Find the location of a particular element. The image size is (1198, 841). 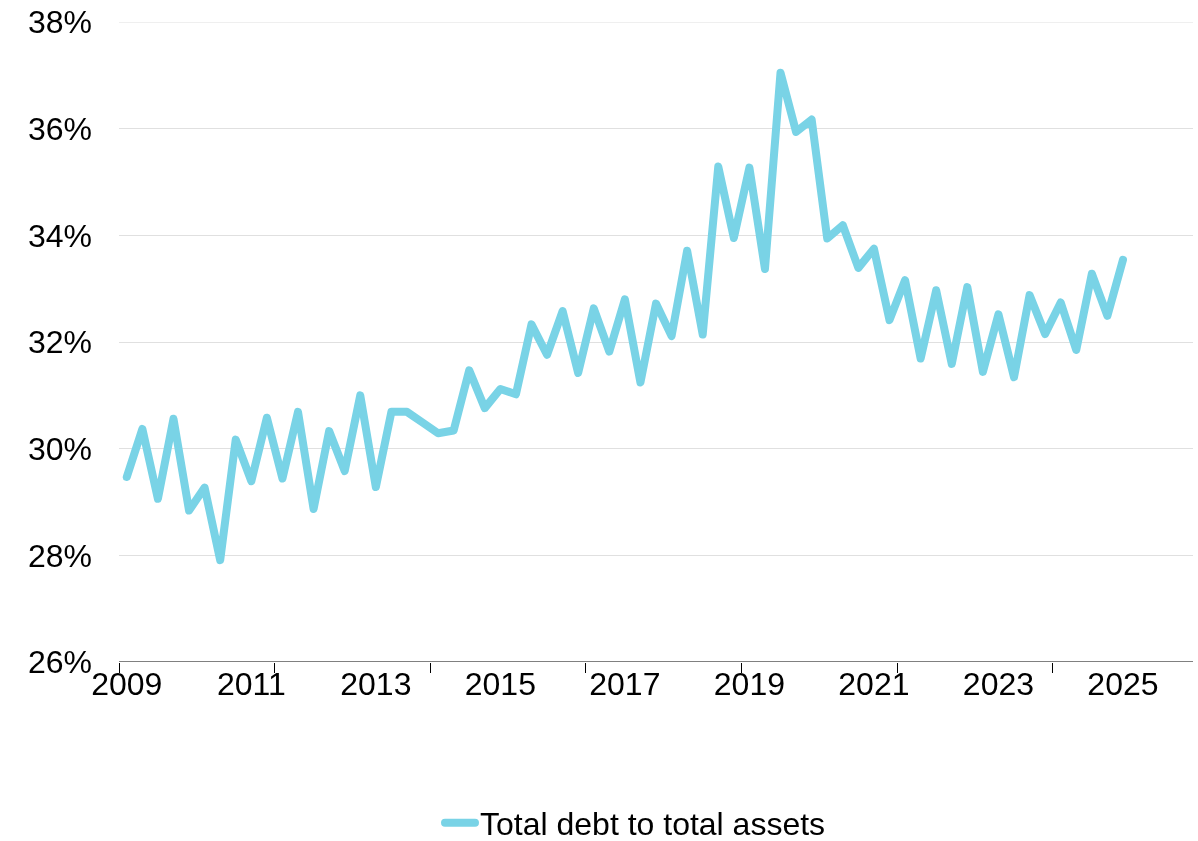

y-tick-label: 28% is located at coordinates (59, 555).